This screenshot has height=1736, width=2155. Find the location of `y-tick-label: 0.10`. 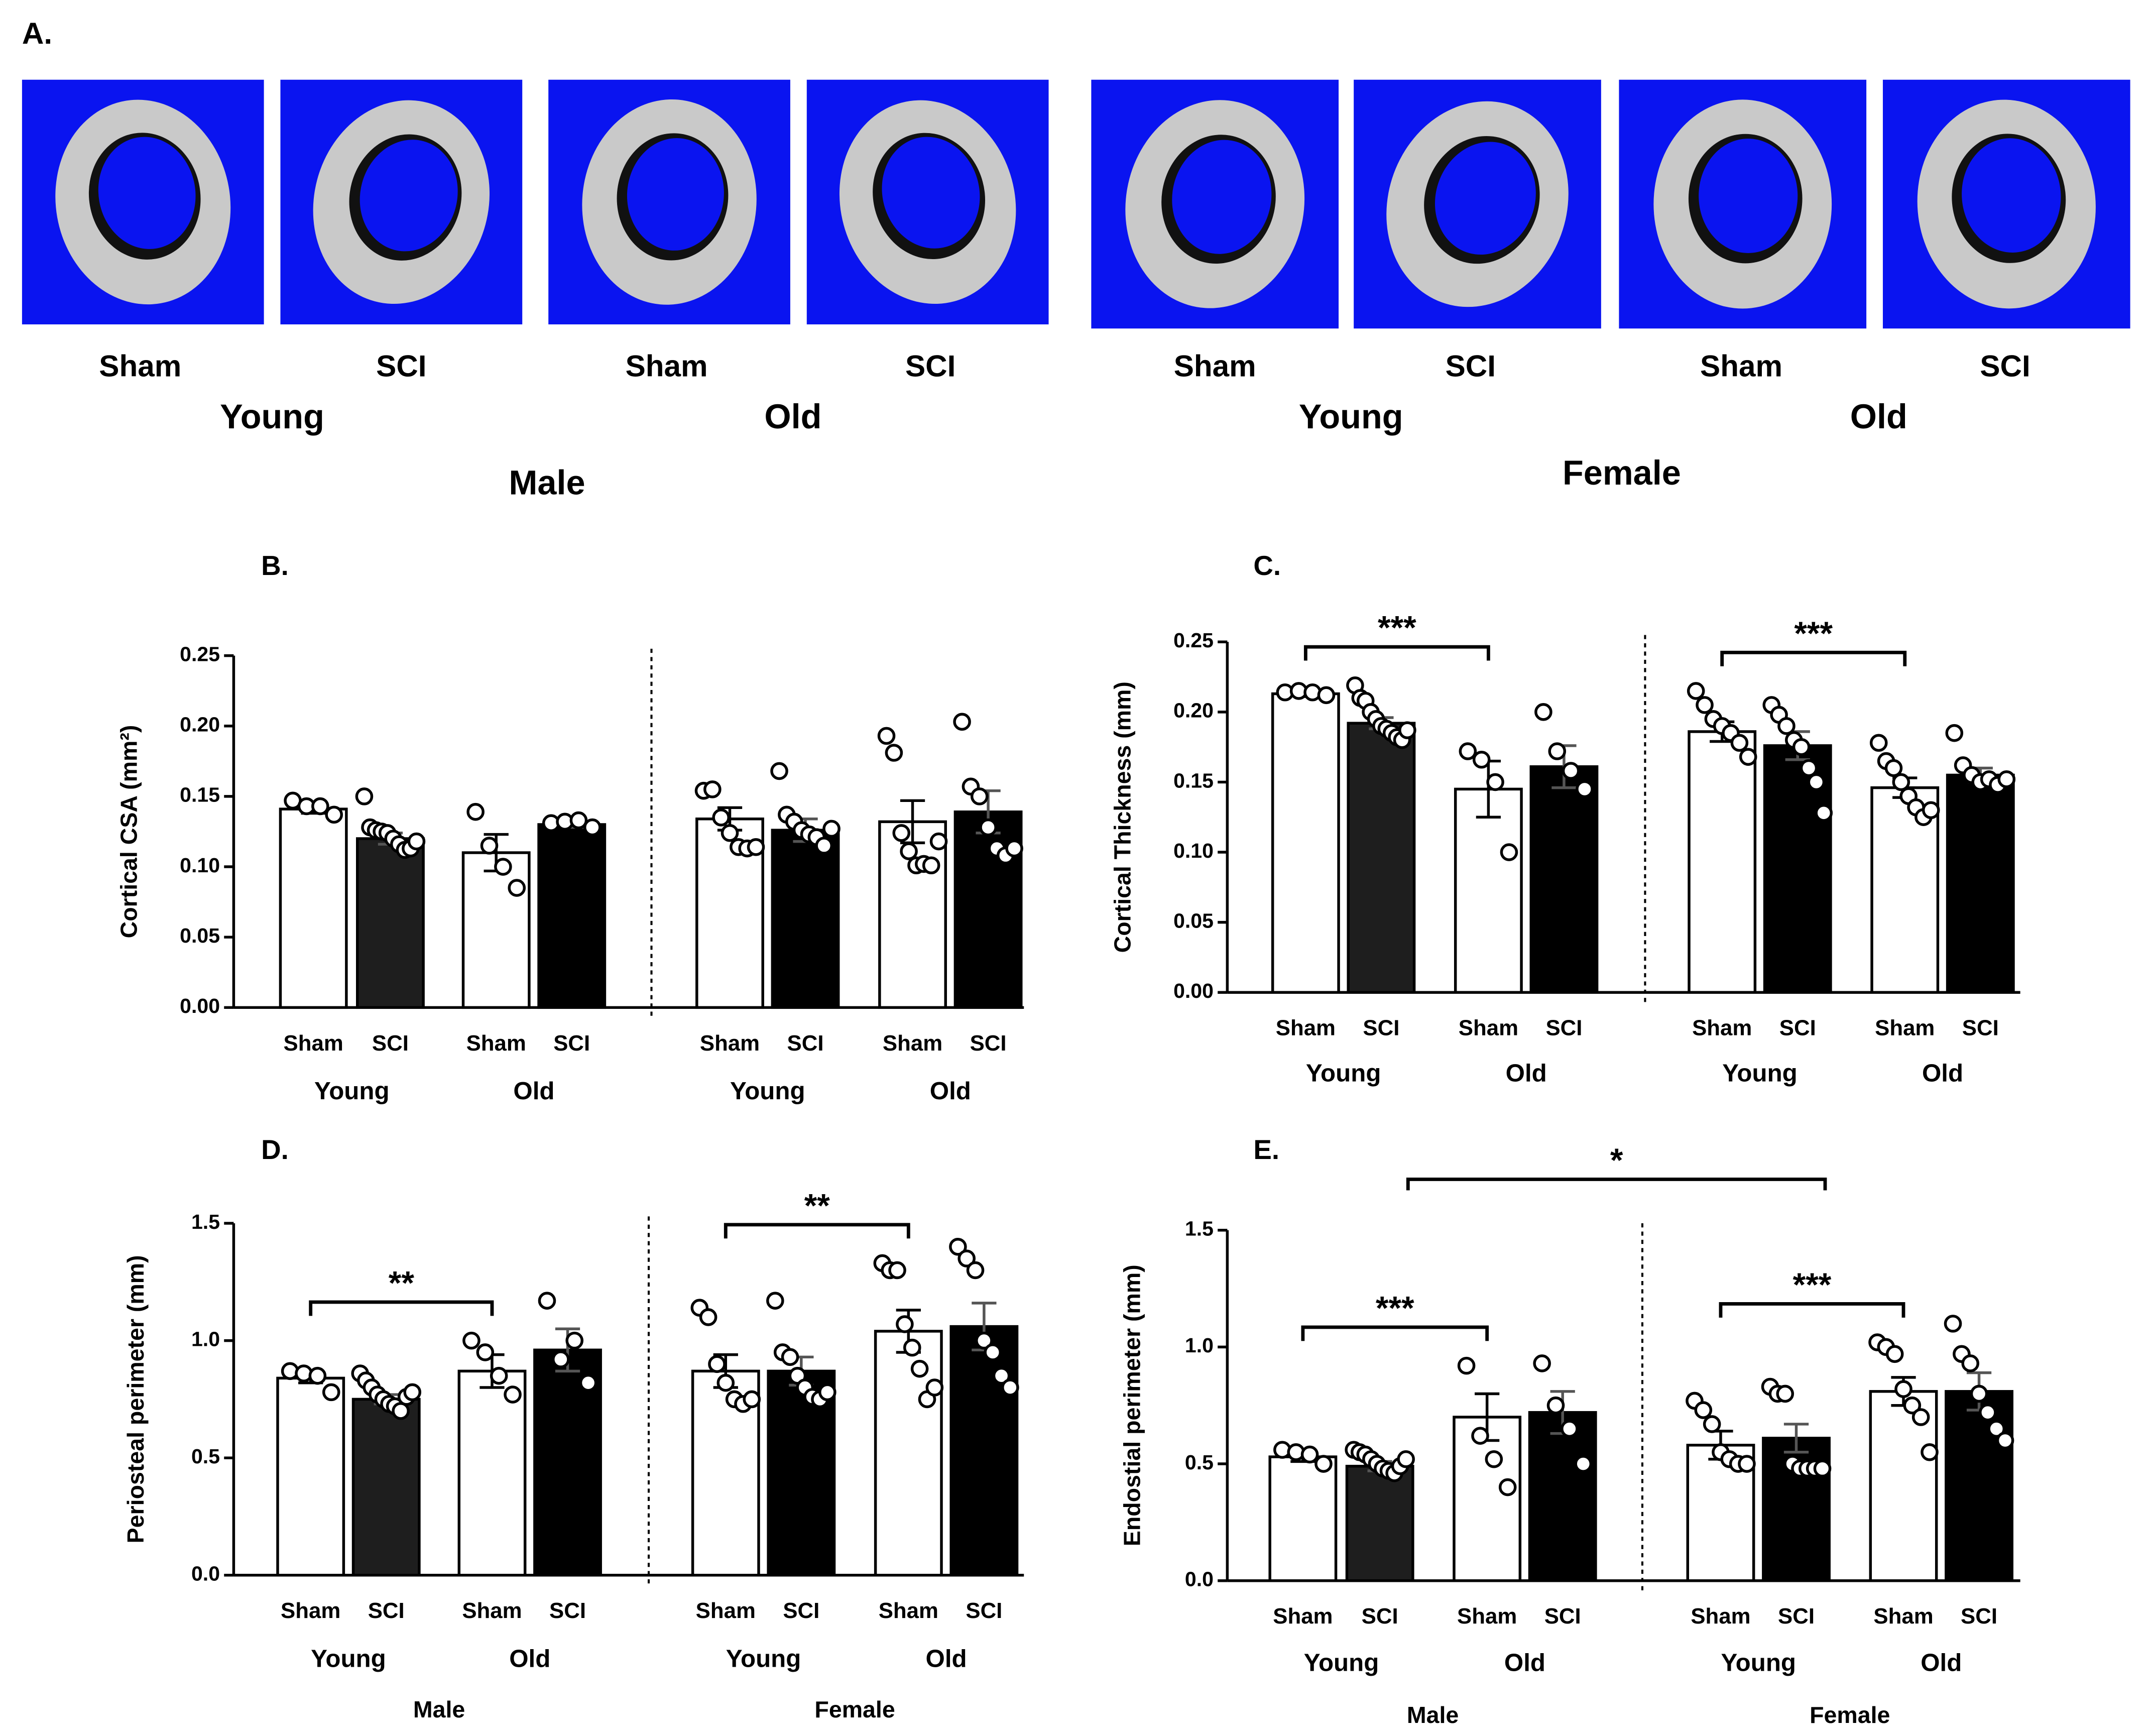

y-tick-label: 0.10 is located at coordinates (200, 866).